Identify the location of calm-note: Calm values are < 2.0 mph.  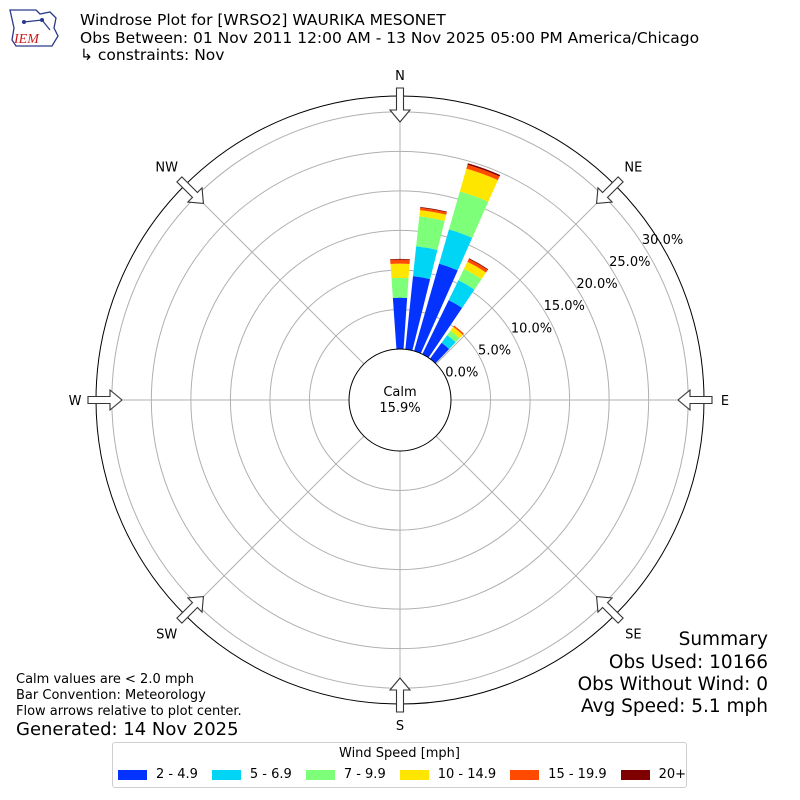
(105, 679).